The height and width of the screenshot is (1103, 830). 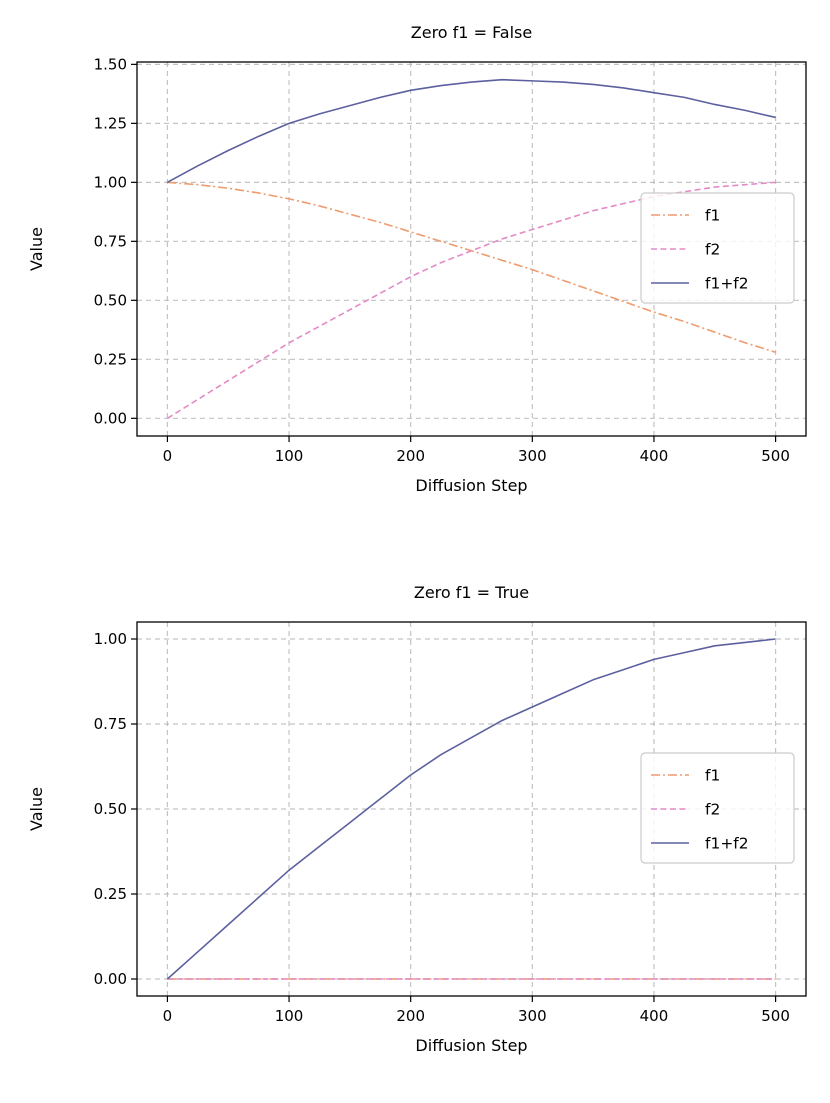 I want to click on y-tick-label: 1.25, so click(x=110, y=123).